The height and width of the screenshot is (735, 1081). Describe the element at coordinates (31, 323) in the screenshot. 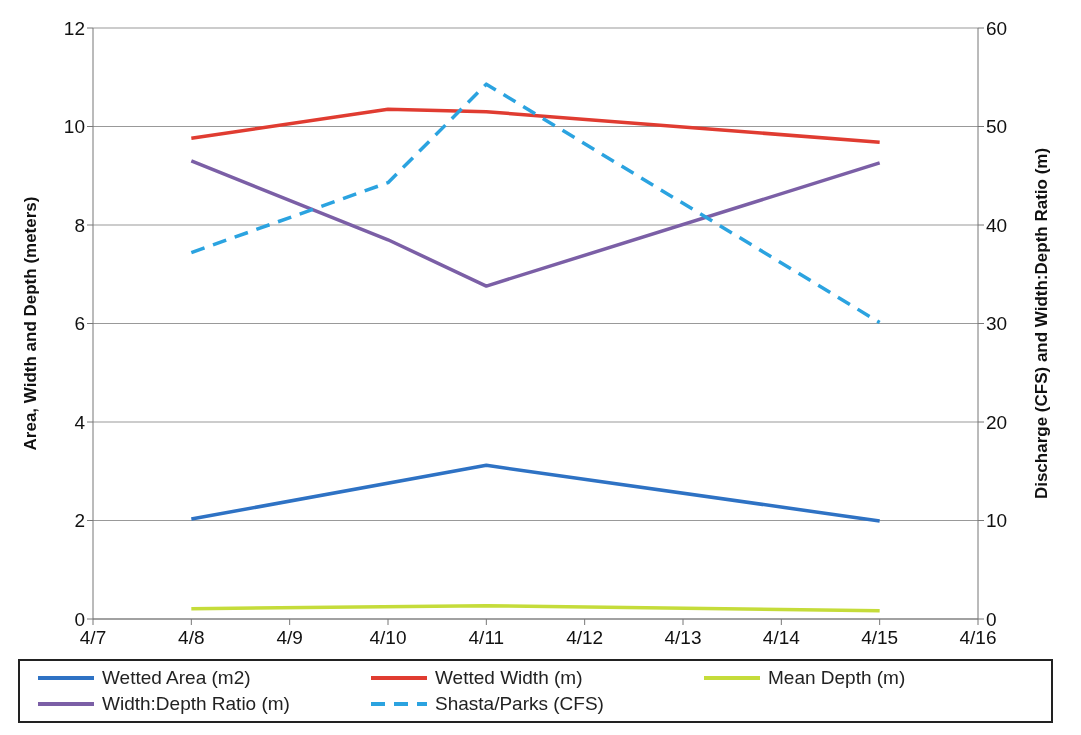

I see `y-axis-title: Area, Width and Depth (meters)` at that location.